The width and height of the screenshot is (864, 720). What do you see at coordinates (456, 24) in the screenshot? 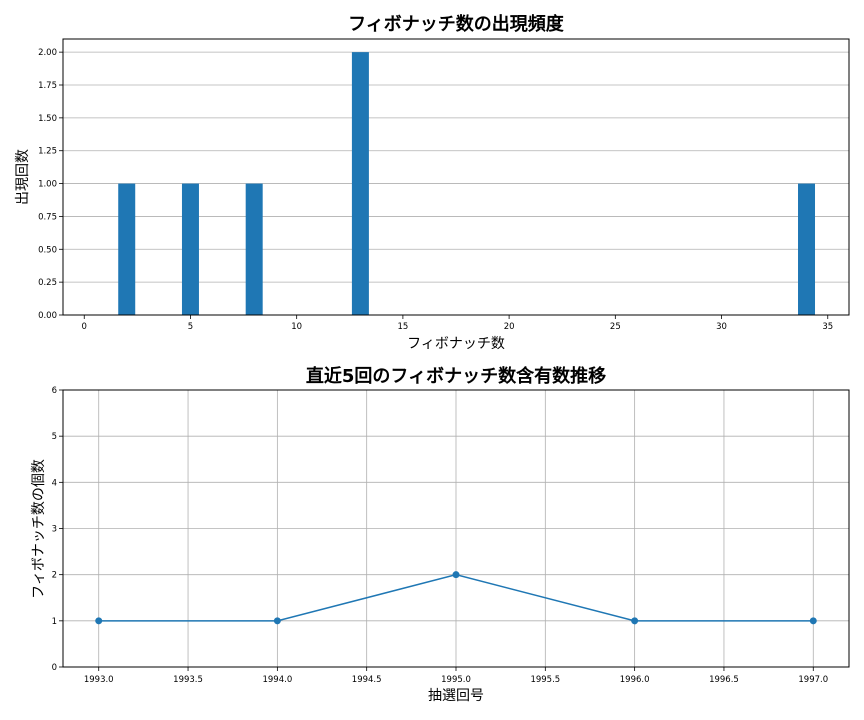
I see `bar-chart-title: フィボナッチ数の出現頻度` at bounding box center [456, 24].